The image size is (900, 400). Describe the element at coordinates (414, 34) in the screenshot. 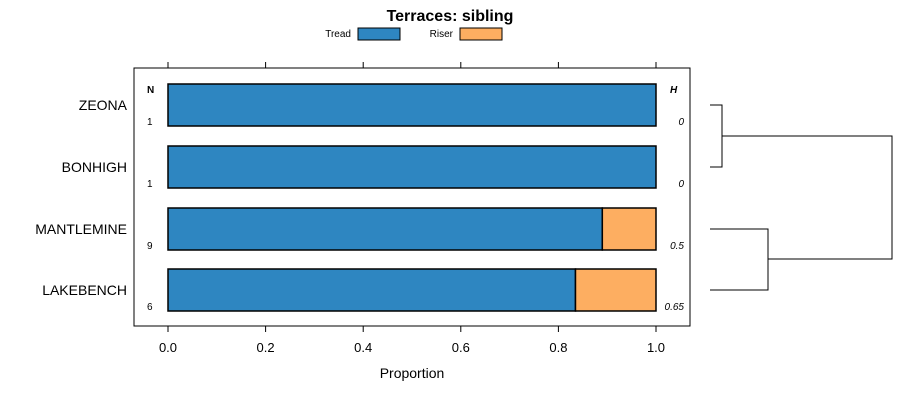

I see `legend: Tread Riser` at that location.